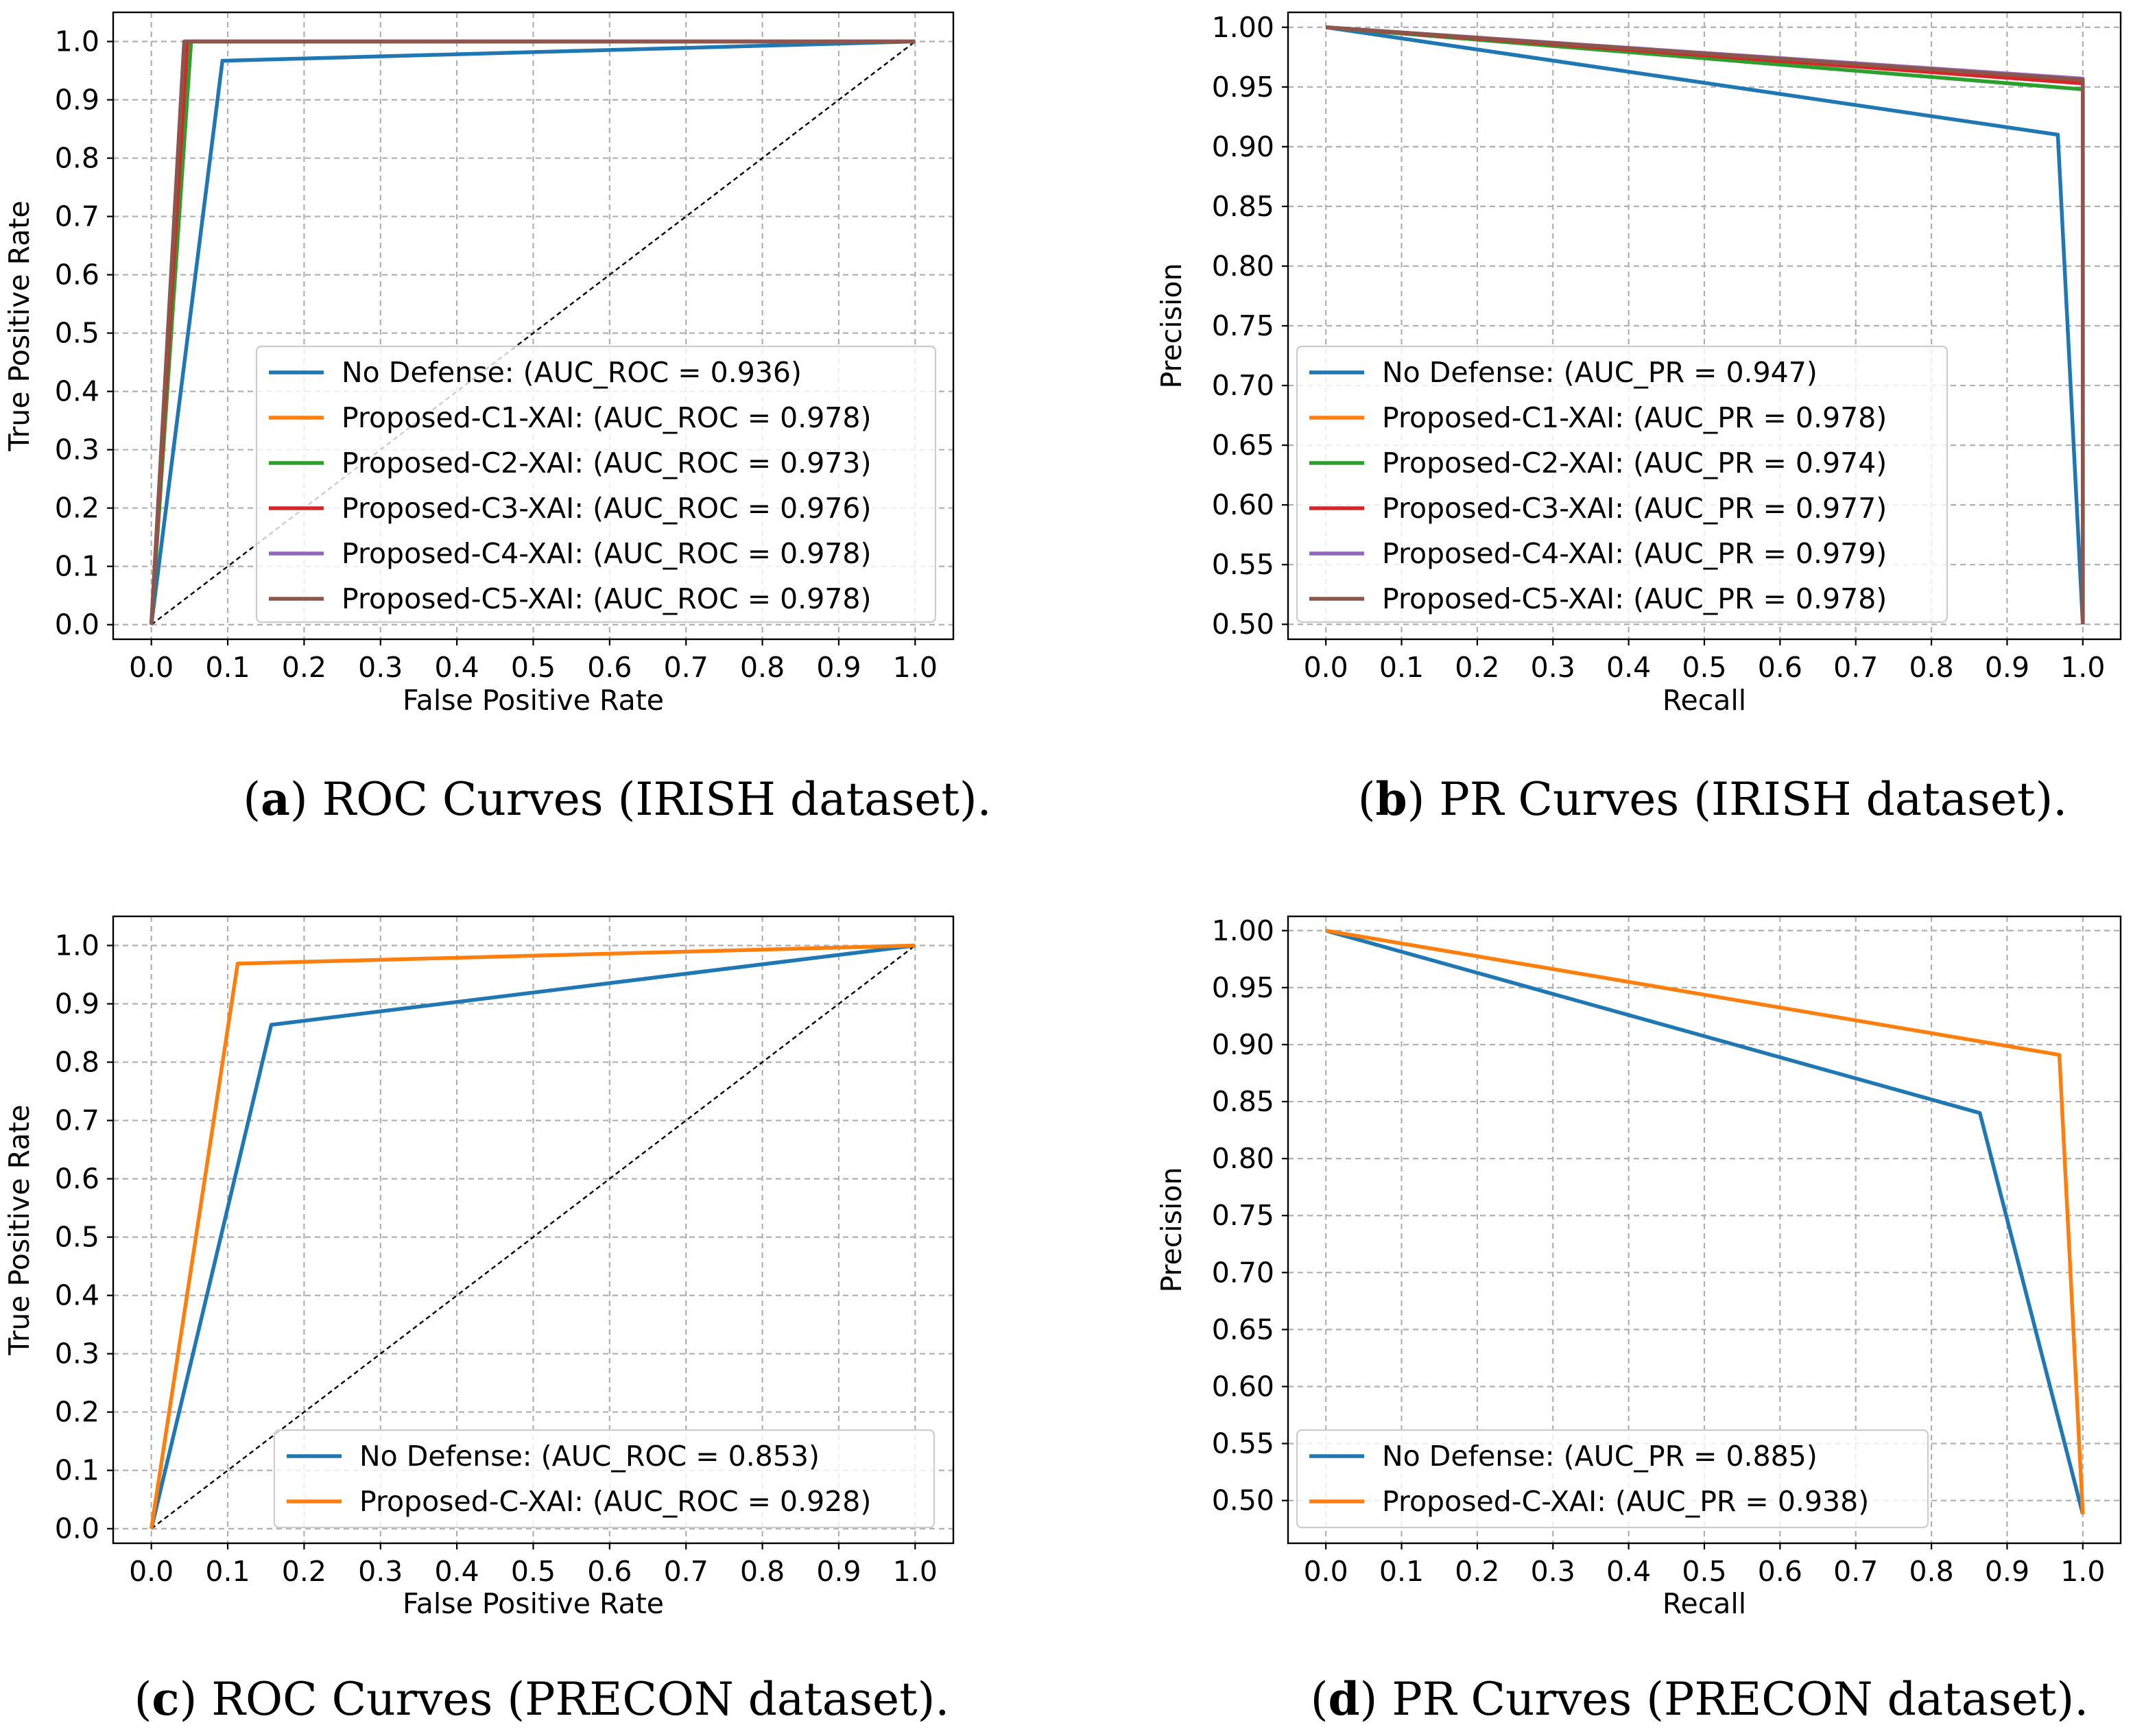  What do you see at coordinates (1625, 1501) in the screenshot?
I see `legend-entry-label: Proposed-C-XAI: (AUC_PR = 0.938)` at bounding box center [1625, 1501].